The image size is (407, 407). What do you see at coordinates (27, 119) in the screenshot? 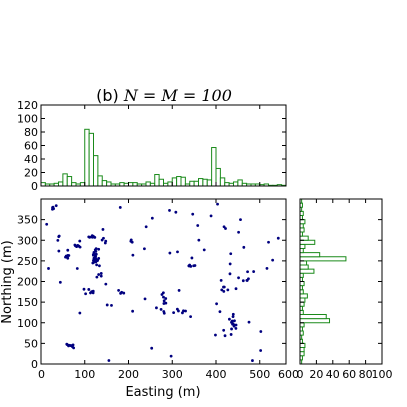
I see `top-histogram-ytick-label: 100` at bounding box center [27, 119].